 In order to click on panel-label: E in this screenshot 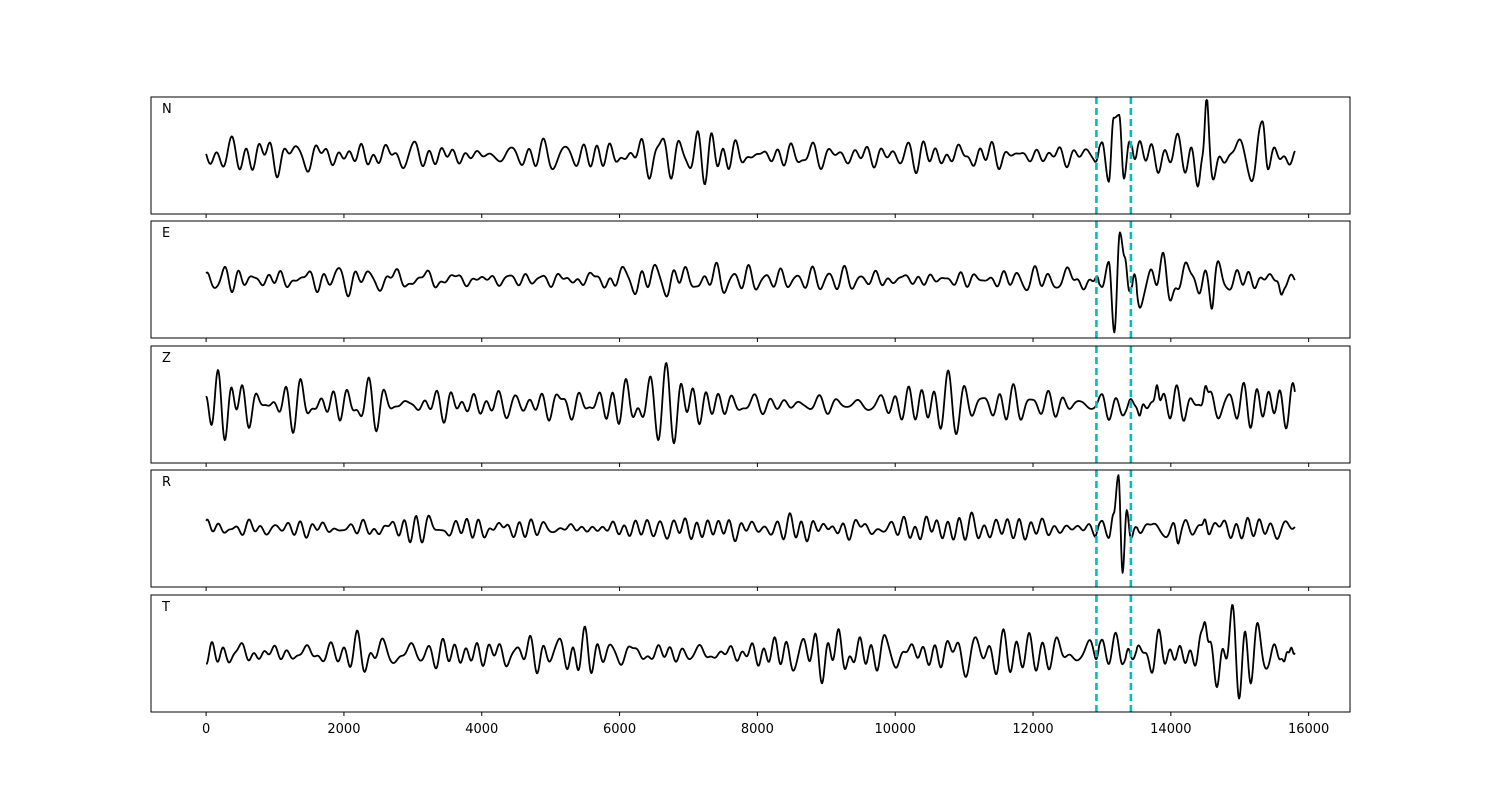, I will do `click(166, 233)`.